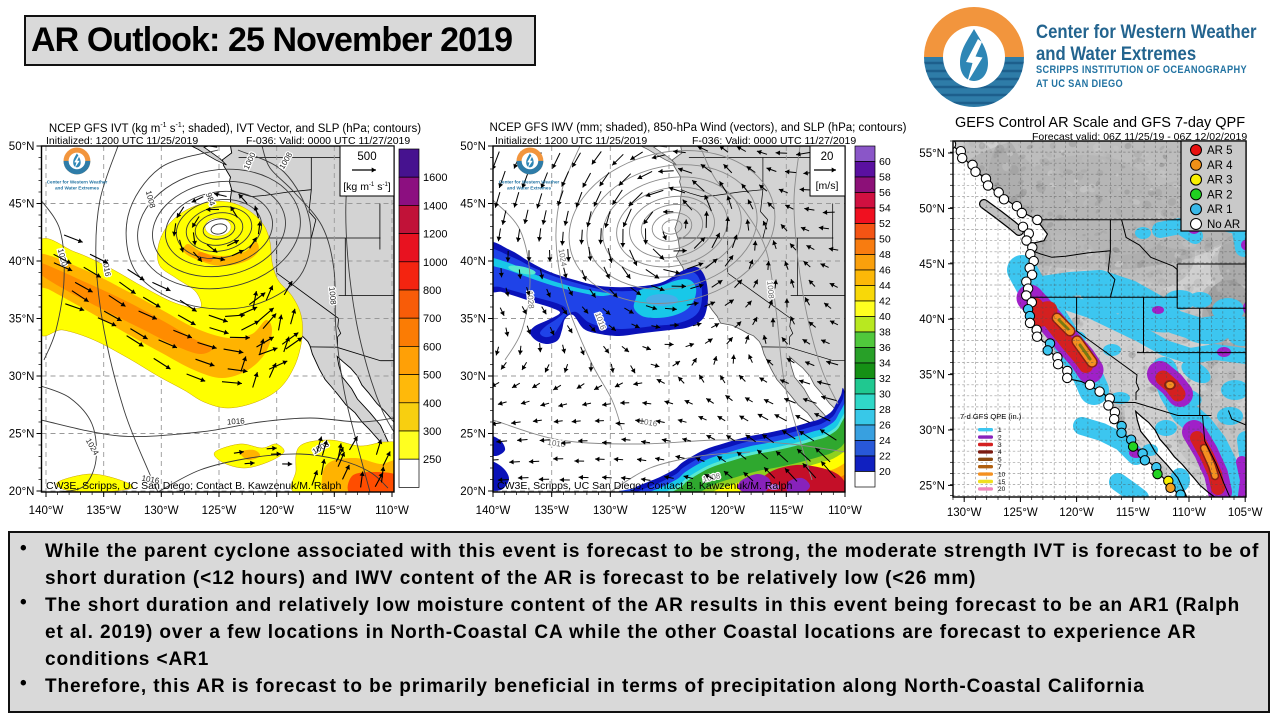 This screenshot has height=720, width=1280. I want to click on svg-text: 3, so click(1000, 445).